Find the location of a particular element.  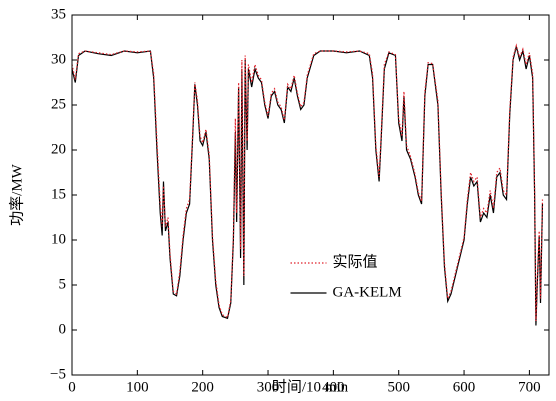

x-tick-label: 400 is located at coordinates (333, 387).